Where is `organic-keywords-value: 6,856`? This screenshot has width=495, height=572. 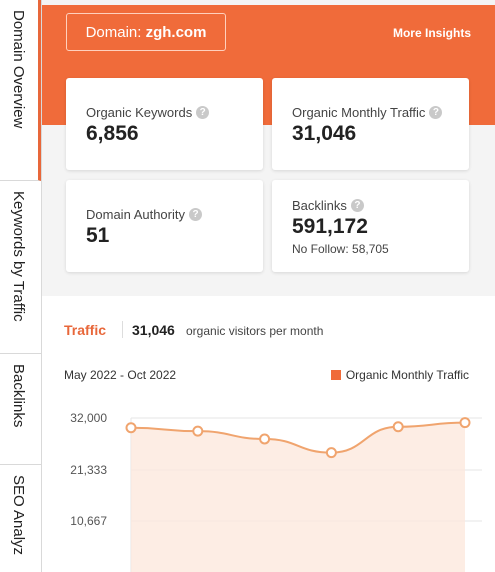
organic-keywords-value: 6,856 is located at coordinates (112, 133).